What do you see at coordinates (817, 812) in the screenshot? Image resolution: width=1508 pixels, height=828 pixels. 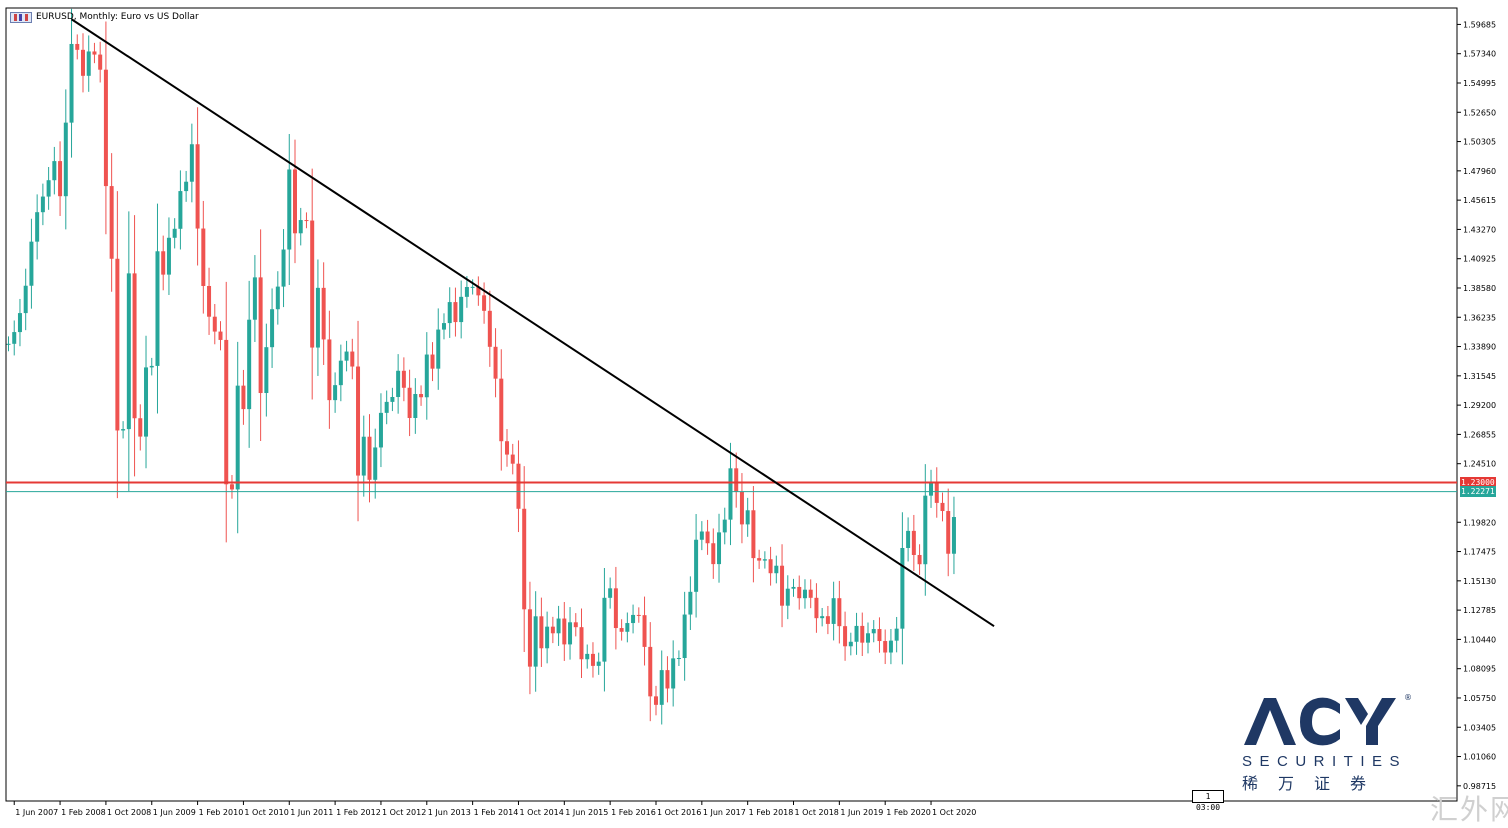 I see `x-tick-label: 1 Oct 2018` at bounding box center [817, 812].